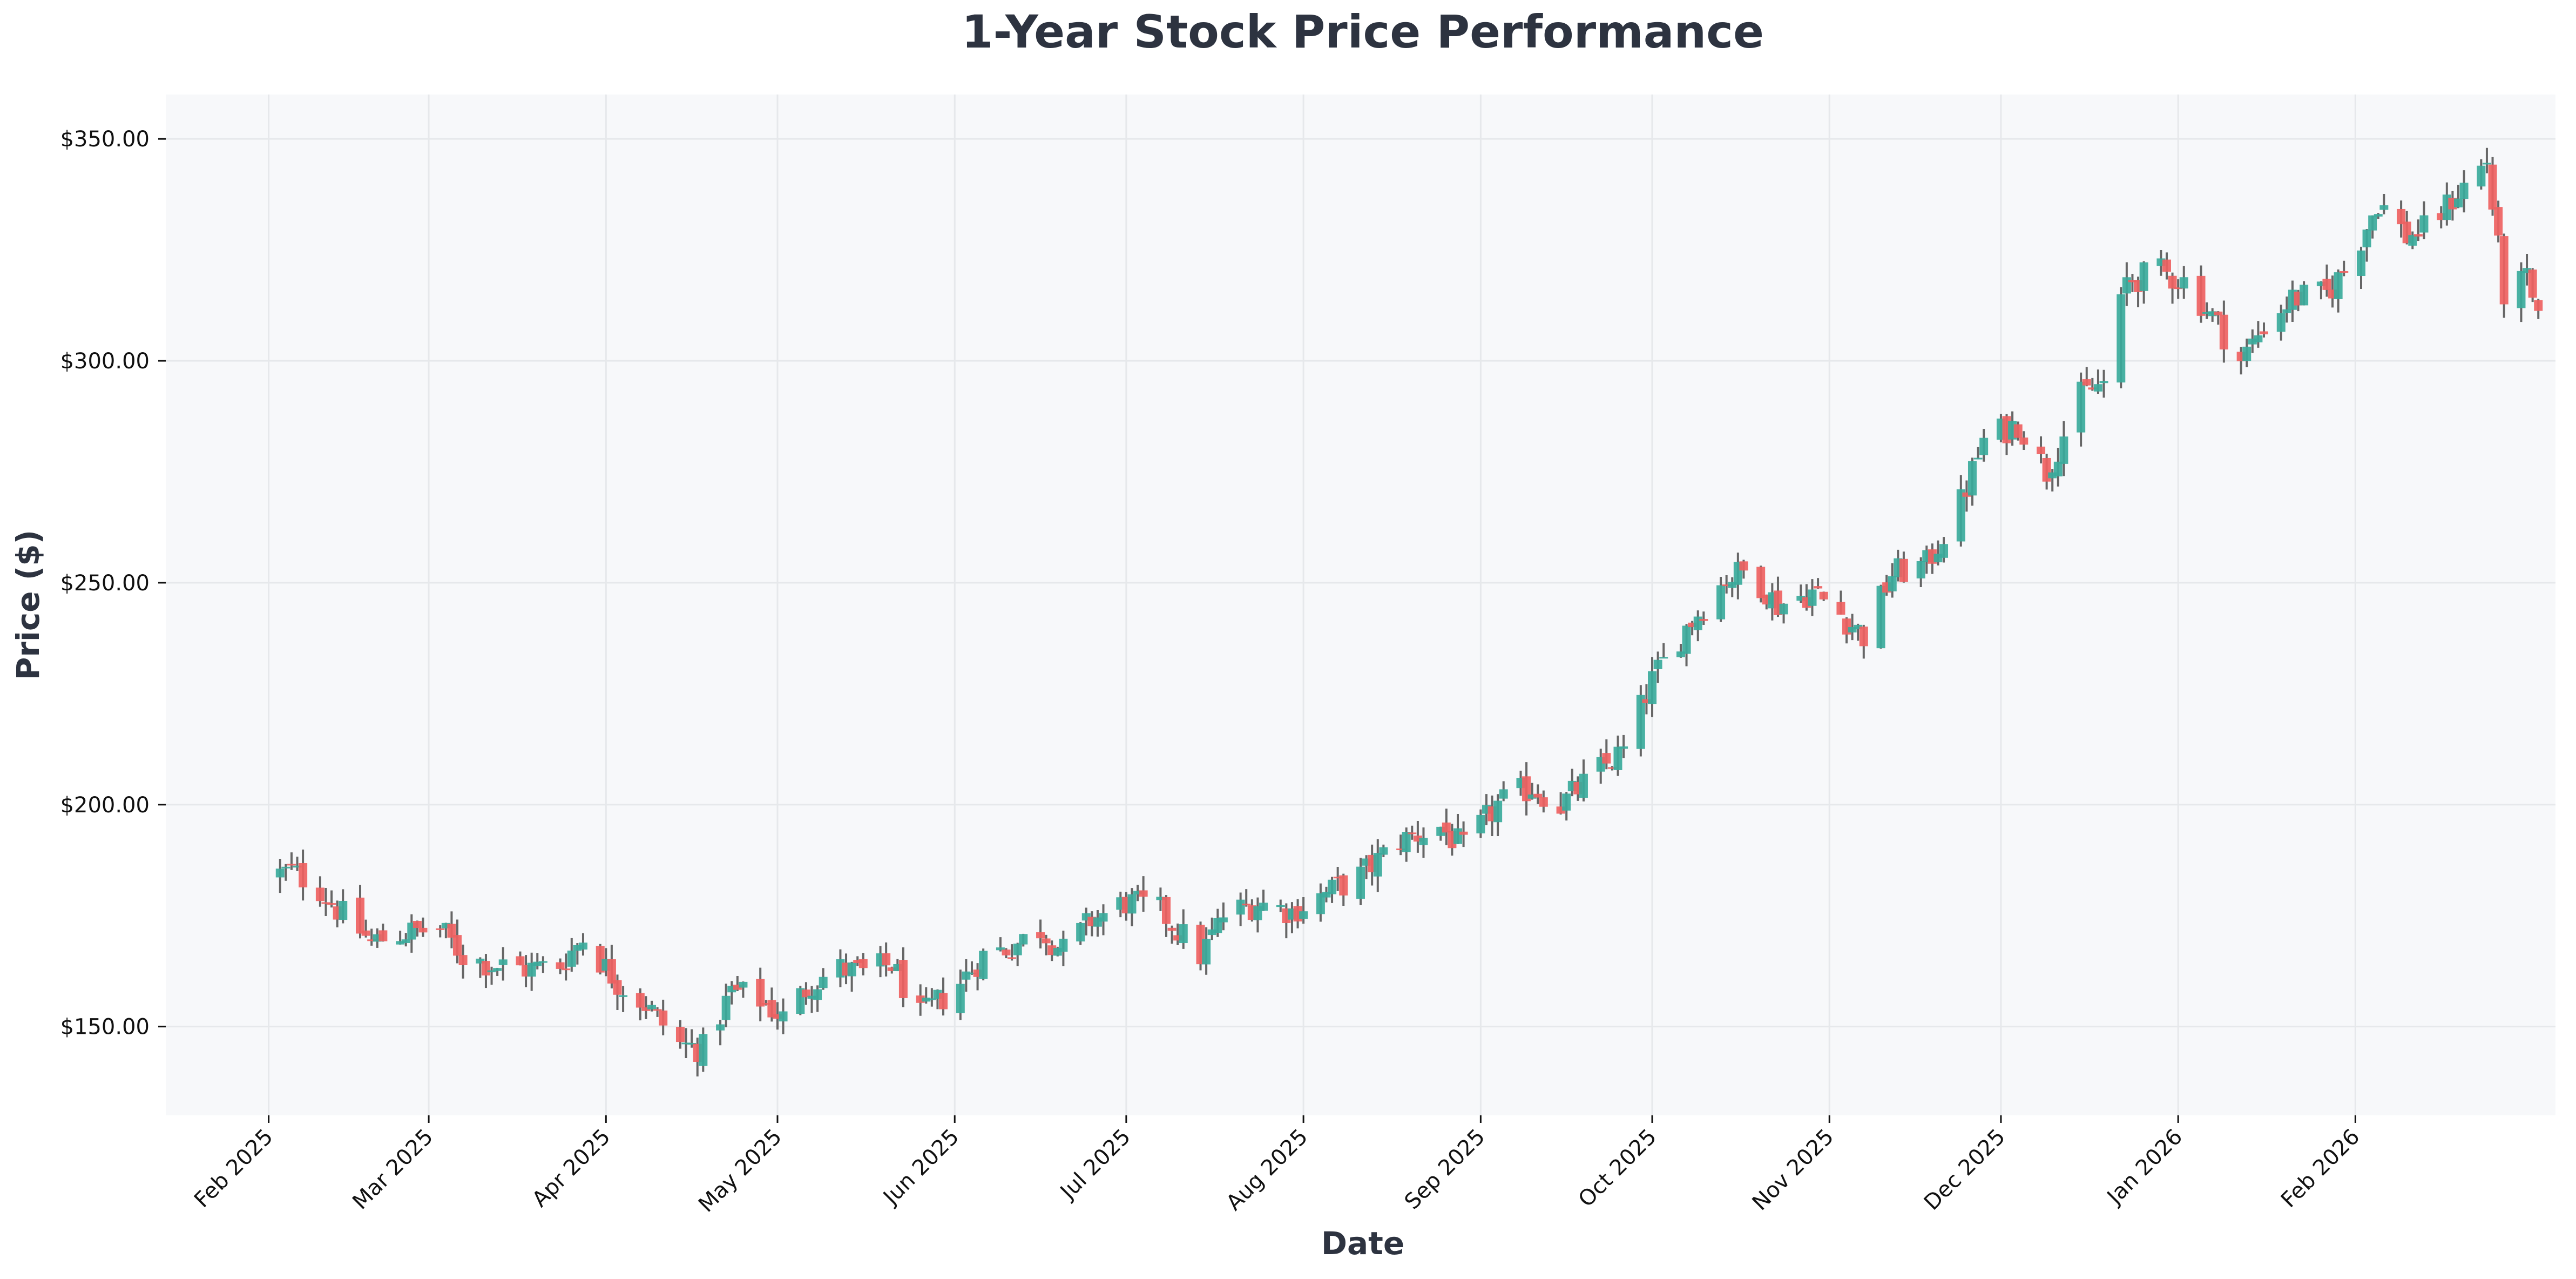  Describe the element at coordinates (740, 1171) in the screenshot. I see `x-tick-label: May 2025` at that location.